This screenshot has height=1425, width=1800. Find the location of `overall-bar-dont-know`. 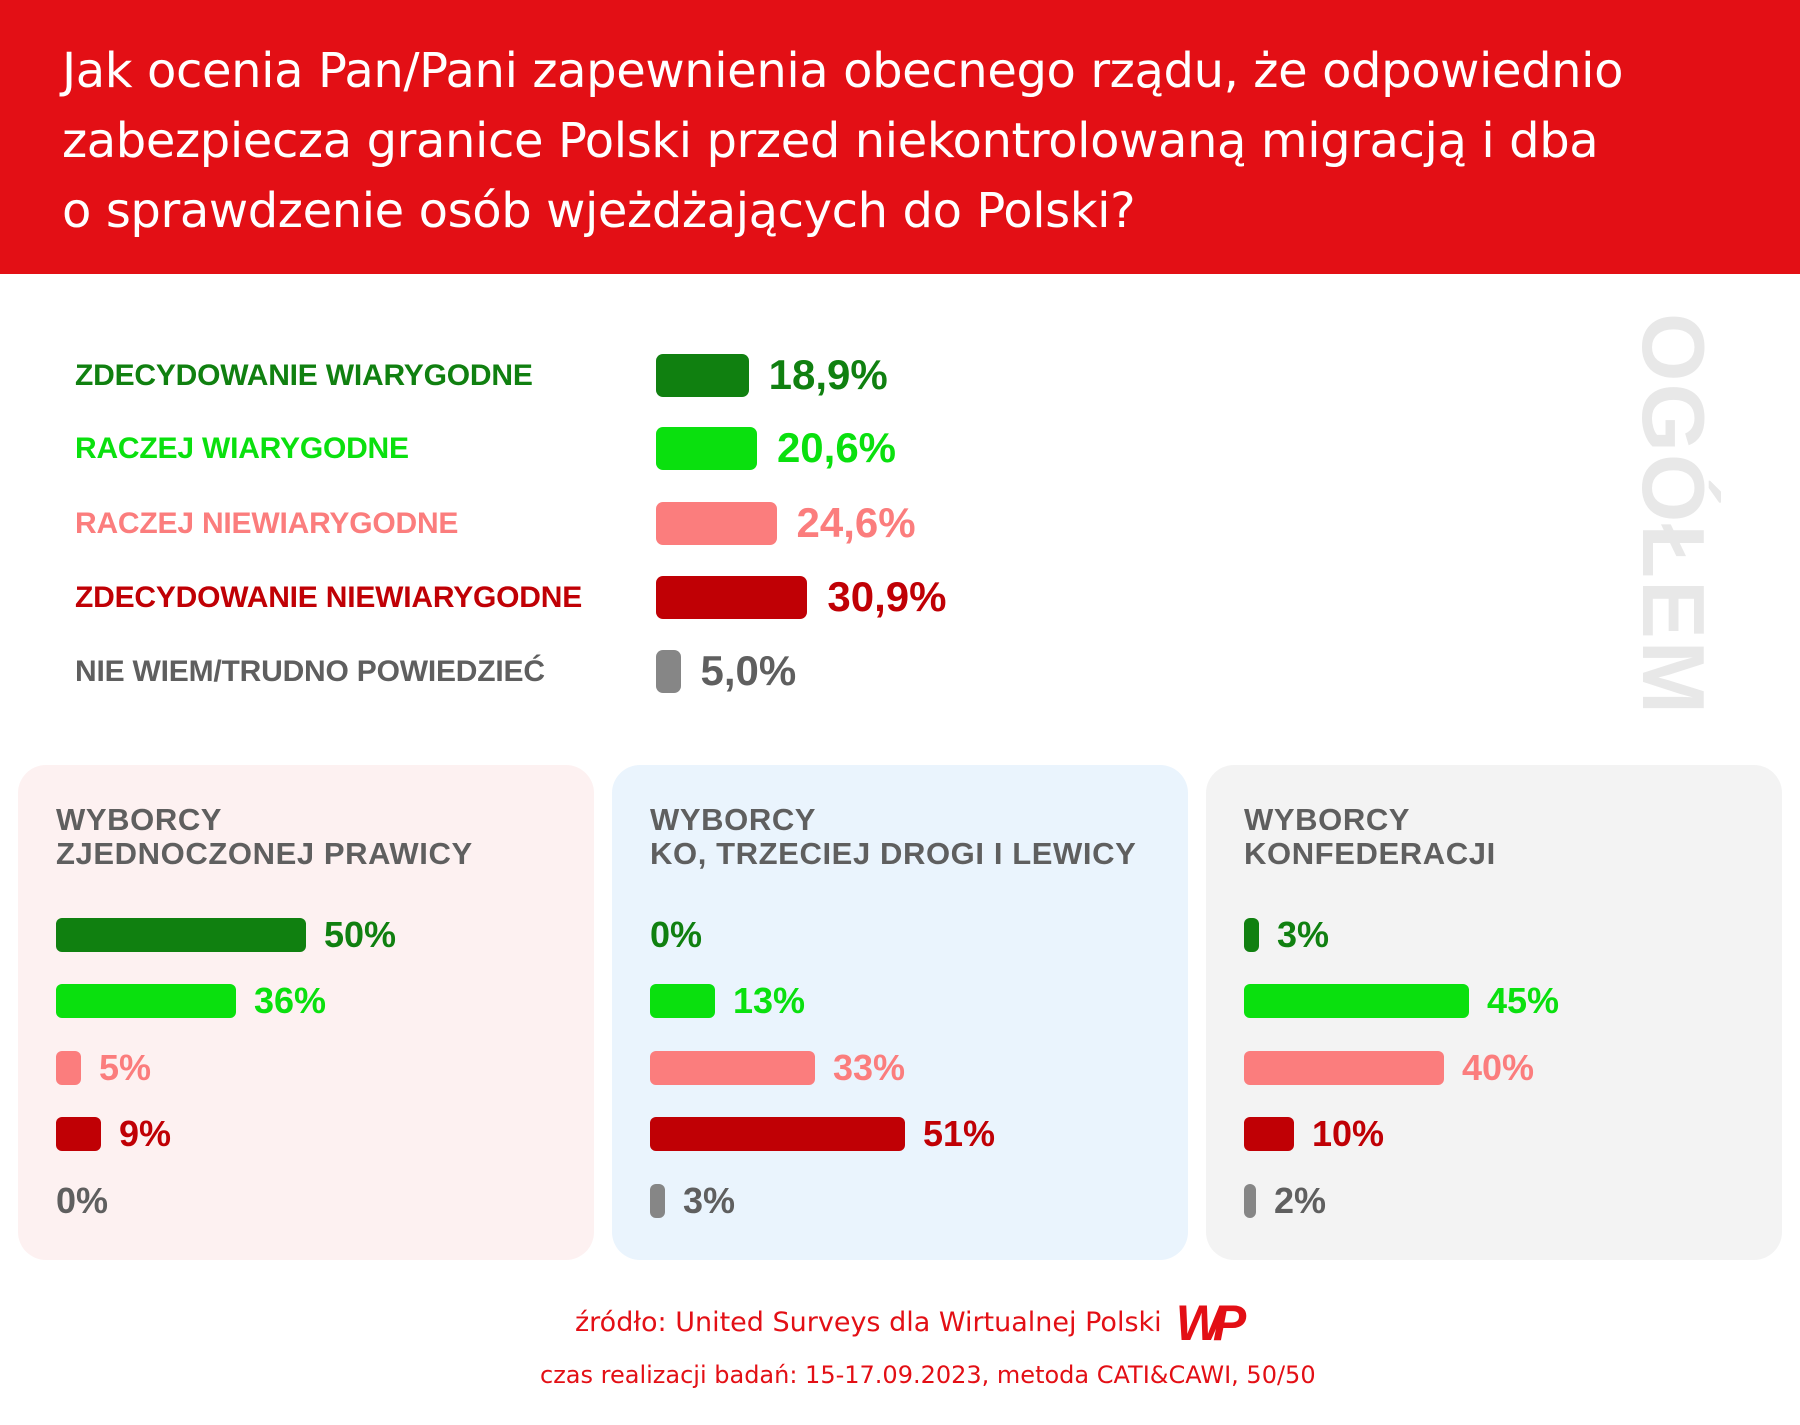

overall-bar-dont-know is located at coordinates (668, 671).